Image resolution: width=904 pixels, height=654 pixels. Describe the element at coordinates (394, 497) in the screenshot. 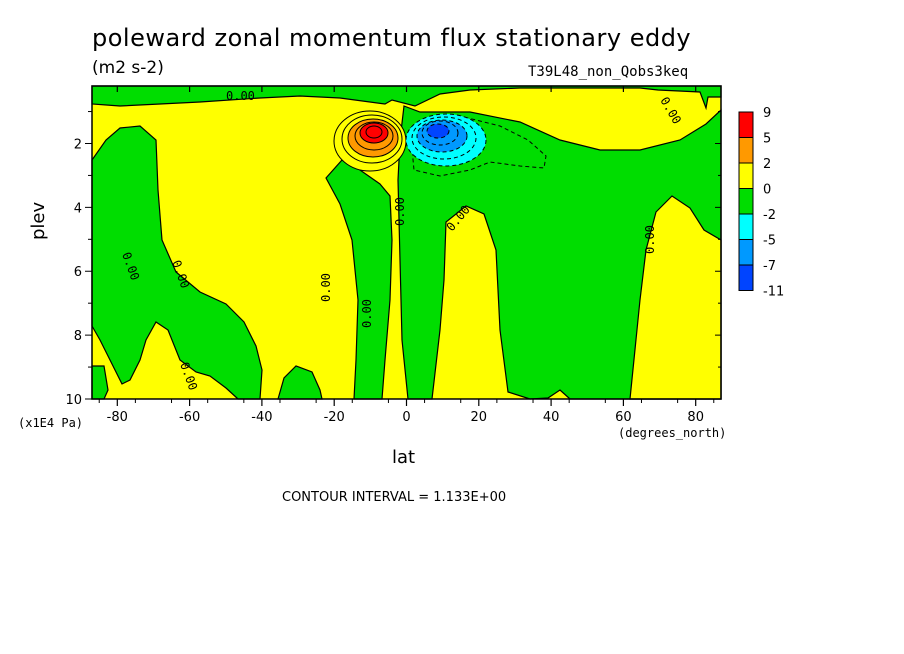

I see `contour-interval: CONTOUR INTERVAL = 1.133E+00` at that location.